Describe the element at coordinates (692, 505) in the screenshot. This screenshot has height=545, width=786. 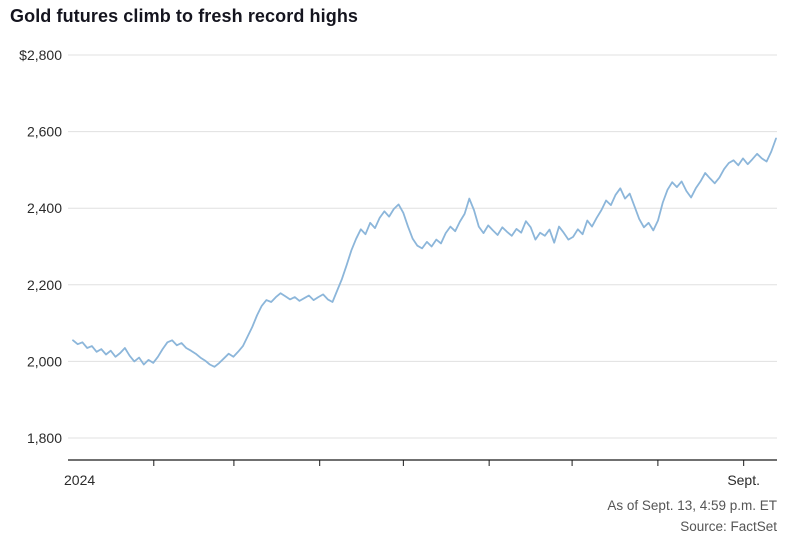
I see `as-of-timestamp: As of Sept. 13, 4:59 p.m. ET` at that location.